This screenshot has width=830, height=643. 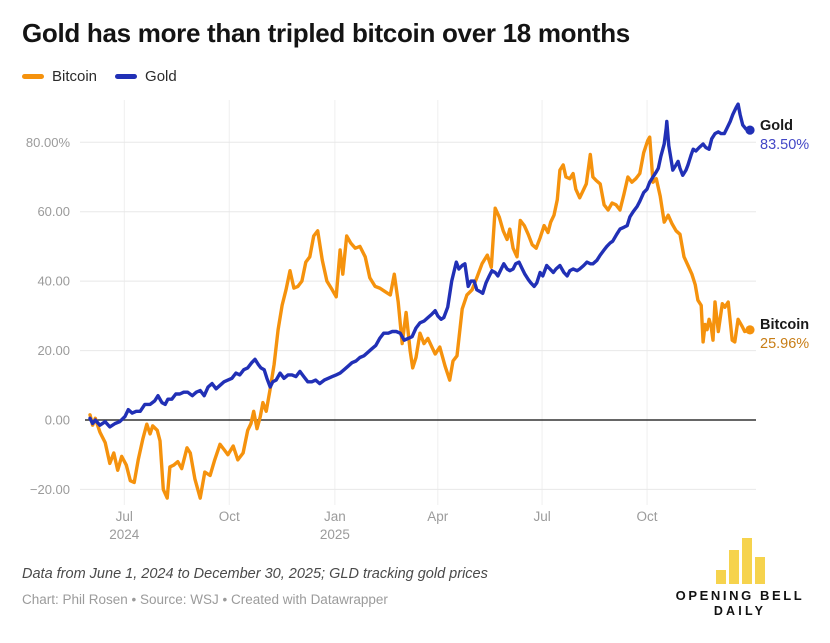 I want to click on legend: Bitcoin Gold, so click(x=99, y=76).